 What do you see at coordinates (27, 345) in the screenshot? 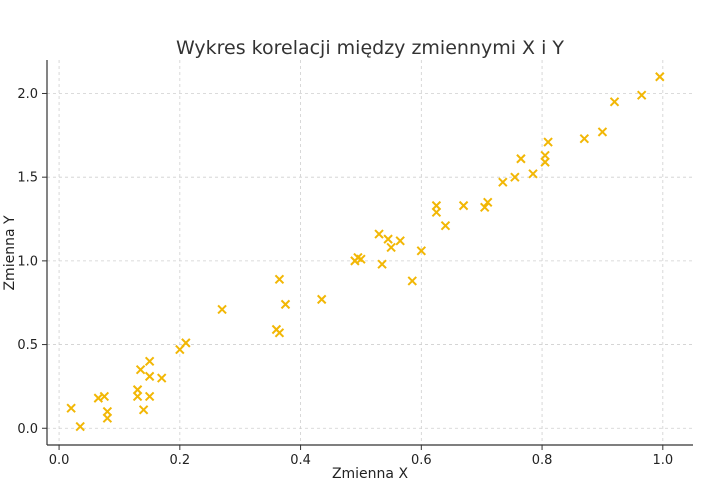
I see `y-tick-label: 0.5` at bounding box center [27, 345].